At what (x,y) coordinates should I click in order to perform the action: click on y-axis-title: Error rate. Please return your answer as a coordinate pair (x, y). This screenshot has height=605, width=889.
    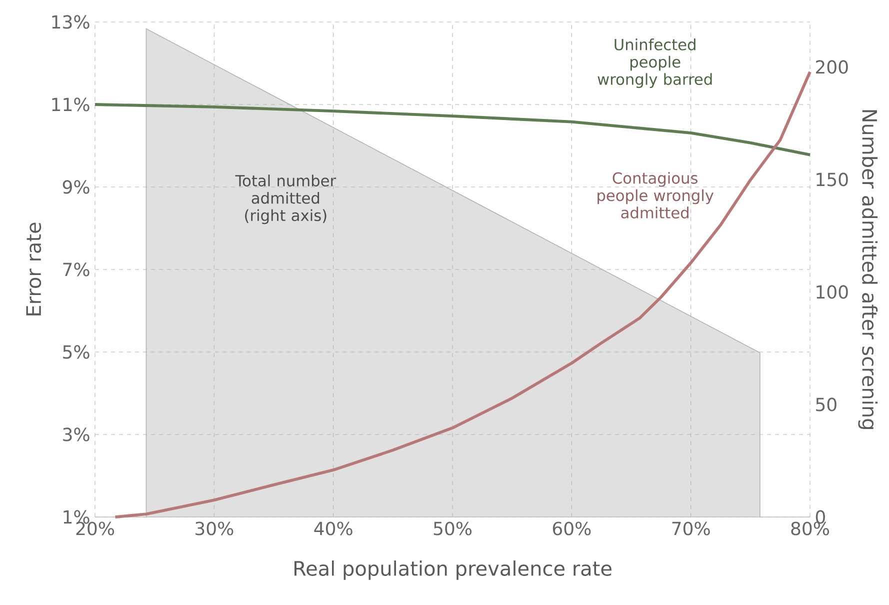
    Looking at the image, I should click on (34, 269).